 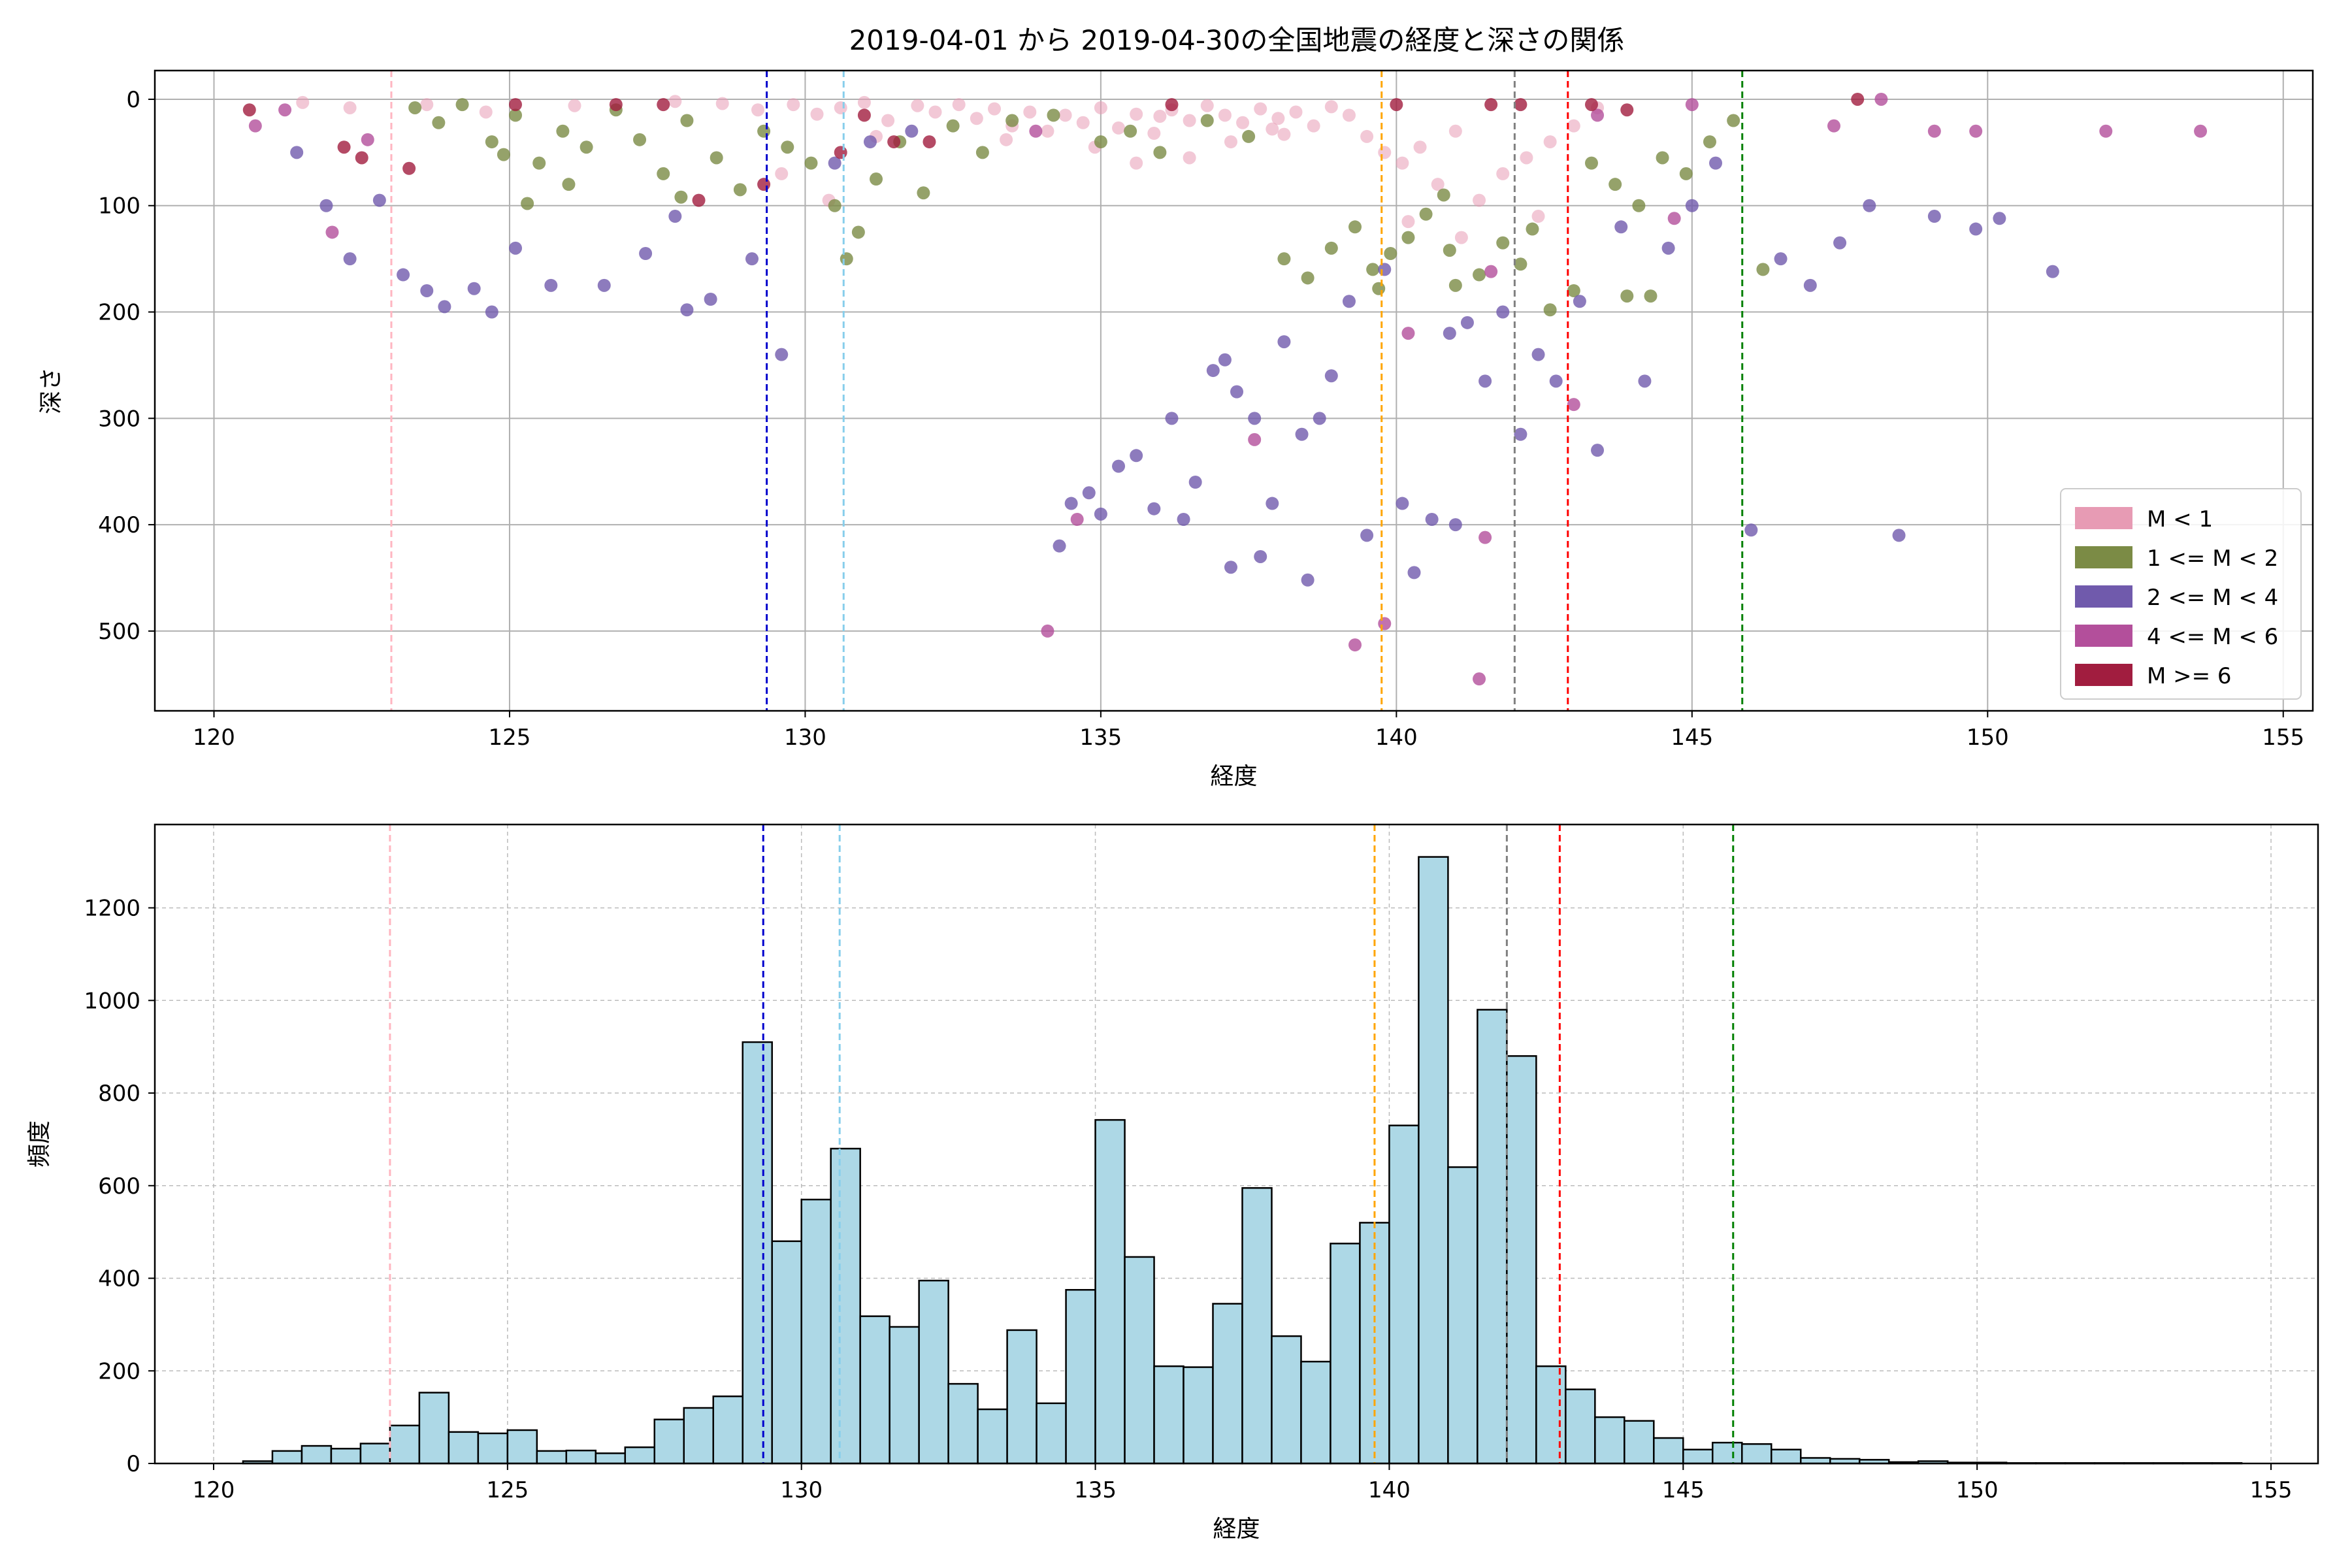 What do you see at coordinates (119, 419) in the screenshot?
I see `scatter-y-tick-label: 300` at bounding box center [119, 419].